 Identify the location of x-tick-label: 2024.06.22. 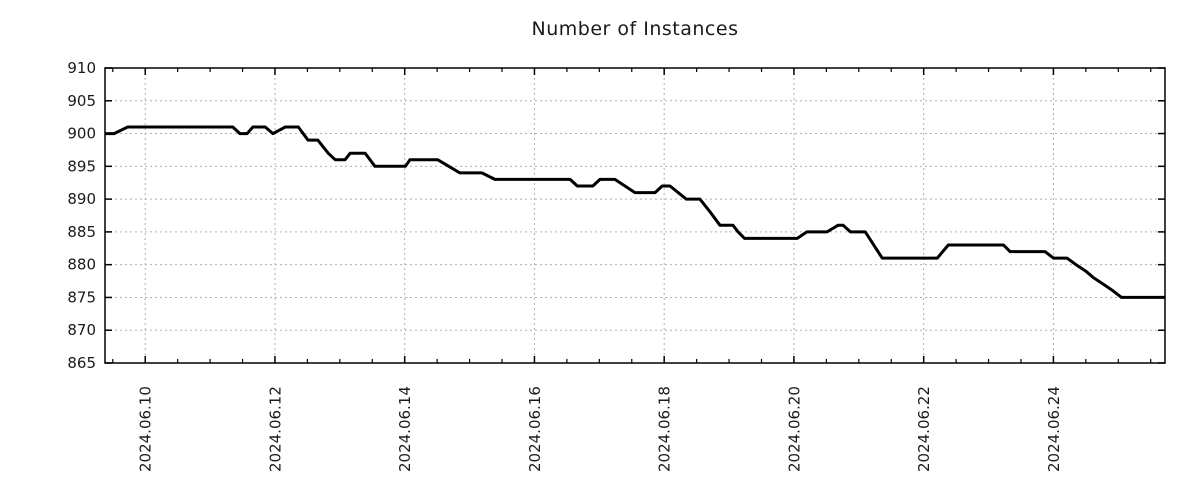
(924, 429).